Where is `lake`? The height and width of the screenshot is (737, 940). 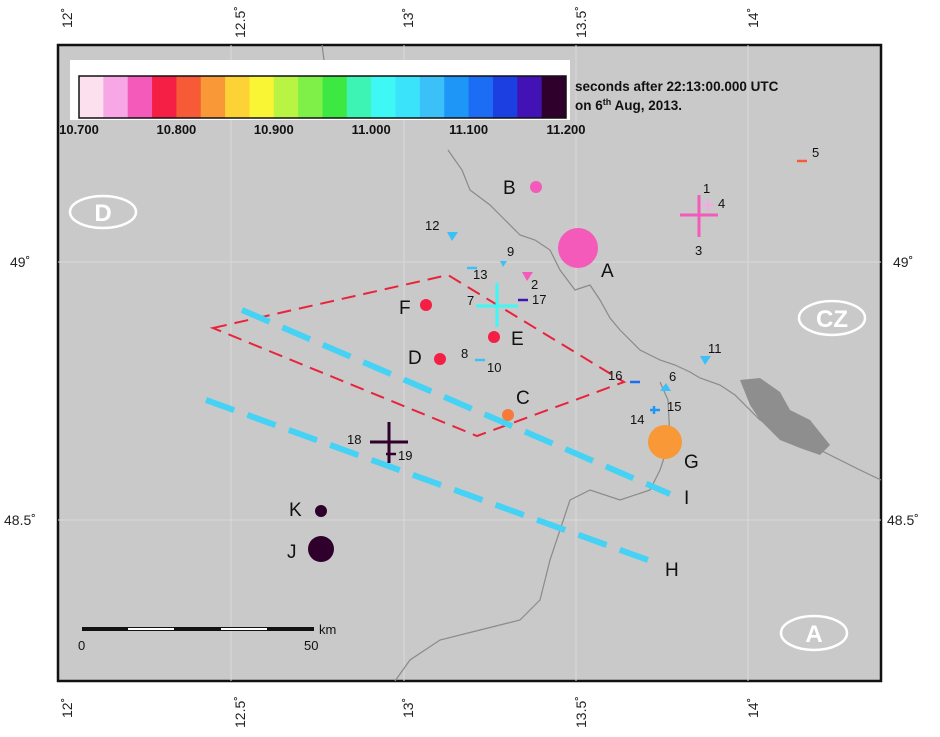 lake is located at coordinates (785, 416).